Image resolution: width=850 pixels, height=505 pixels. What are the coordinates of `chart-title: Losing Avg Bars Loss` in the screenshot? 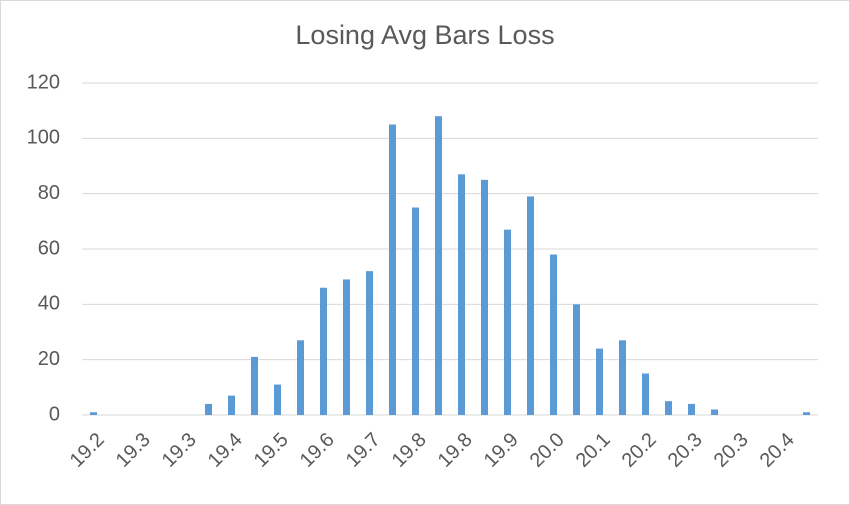 It's located at (424, 35).